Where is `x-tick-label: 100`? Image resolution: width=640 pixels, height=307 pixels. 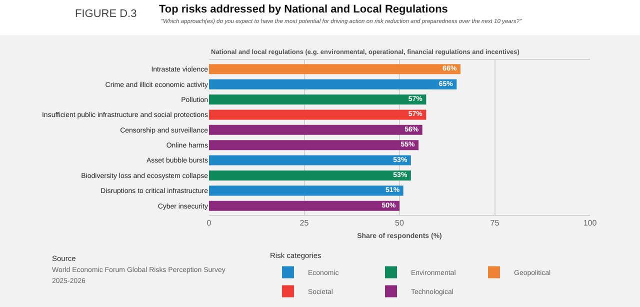
x-tick-label: 100 is located at coordinates (590, 223).